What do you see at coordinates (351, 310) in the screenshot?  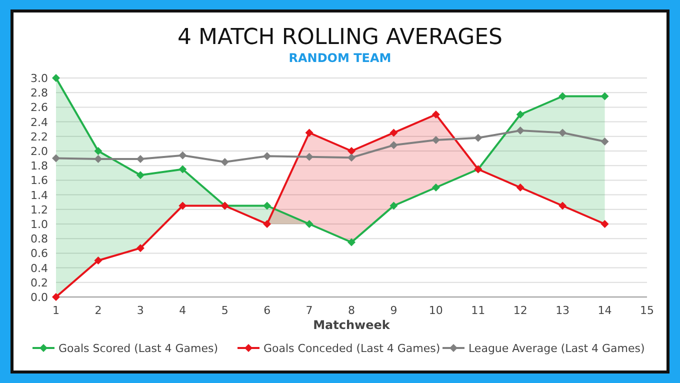 I see `x-tick-label: 8` at bounding box center [351, 310].